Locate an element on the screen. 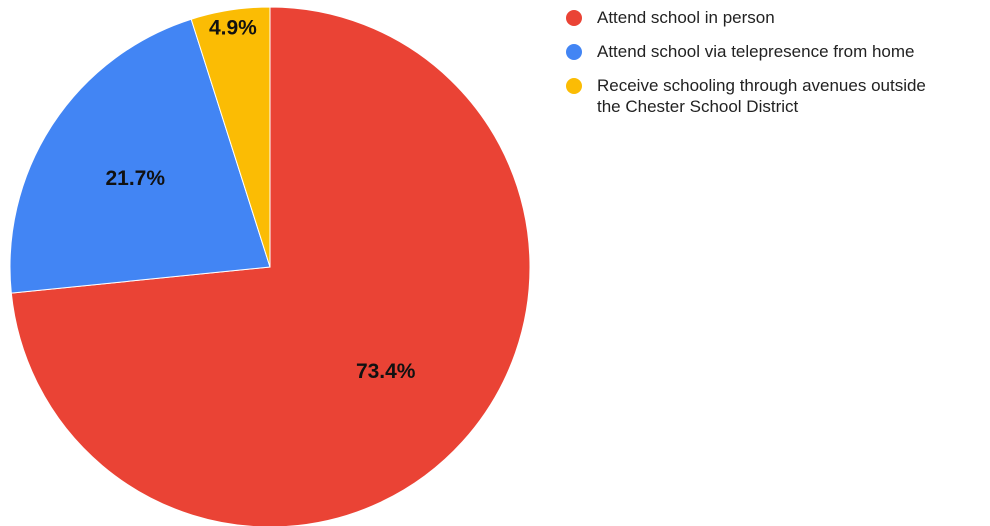 Image resolution: width=990 pixels, height=526 pixels. legend-item-in-person: Attend school in person is located at coordinates (776, 17).